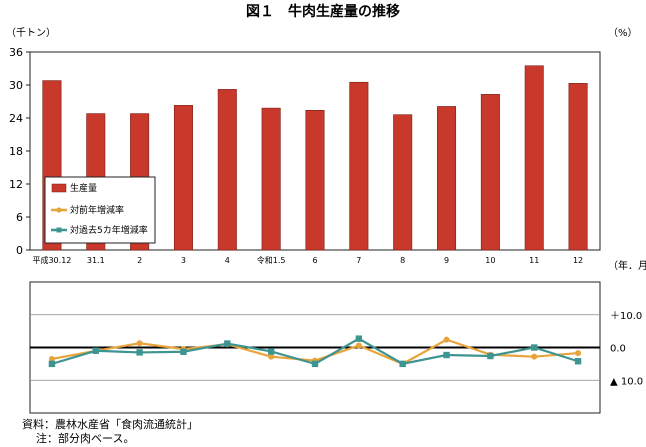  Describe the element at coordinates (59, 188) in the screenshot. I see `legend-bar-swatch` at that location.